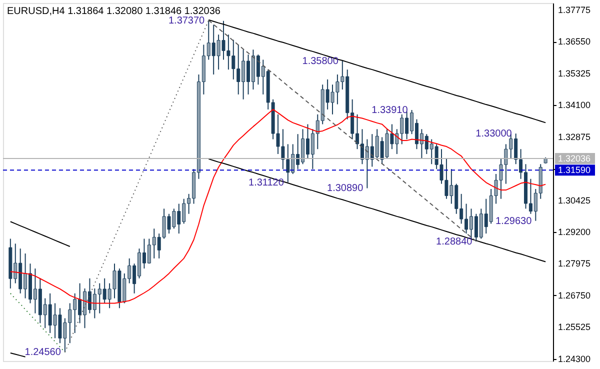 The image size is (600, 369). What do you see at coordinates (114, 11) in the screenshot?
I see `chart-title: EURUSD,H4 1.31864 1.32080 1.31846 1.32036` at bounding box center [114, 11].